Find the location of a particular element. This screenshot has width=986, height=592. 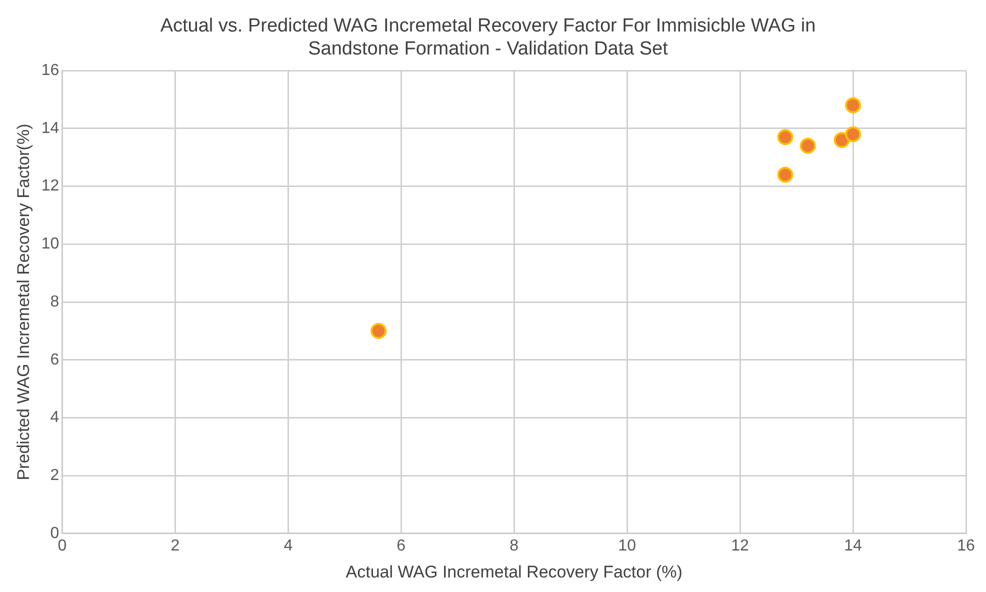

y-tick-label: 6 is located at coordinates (55, 359).